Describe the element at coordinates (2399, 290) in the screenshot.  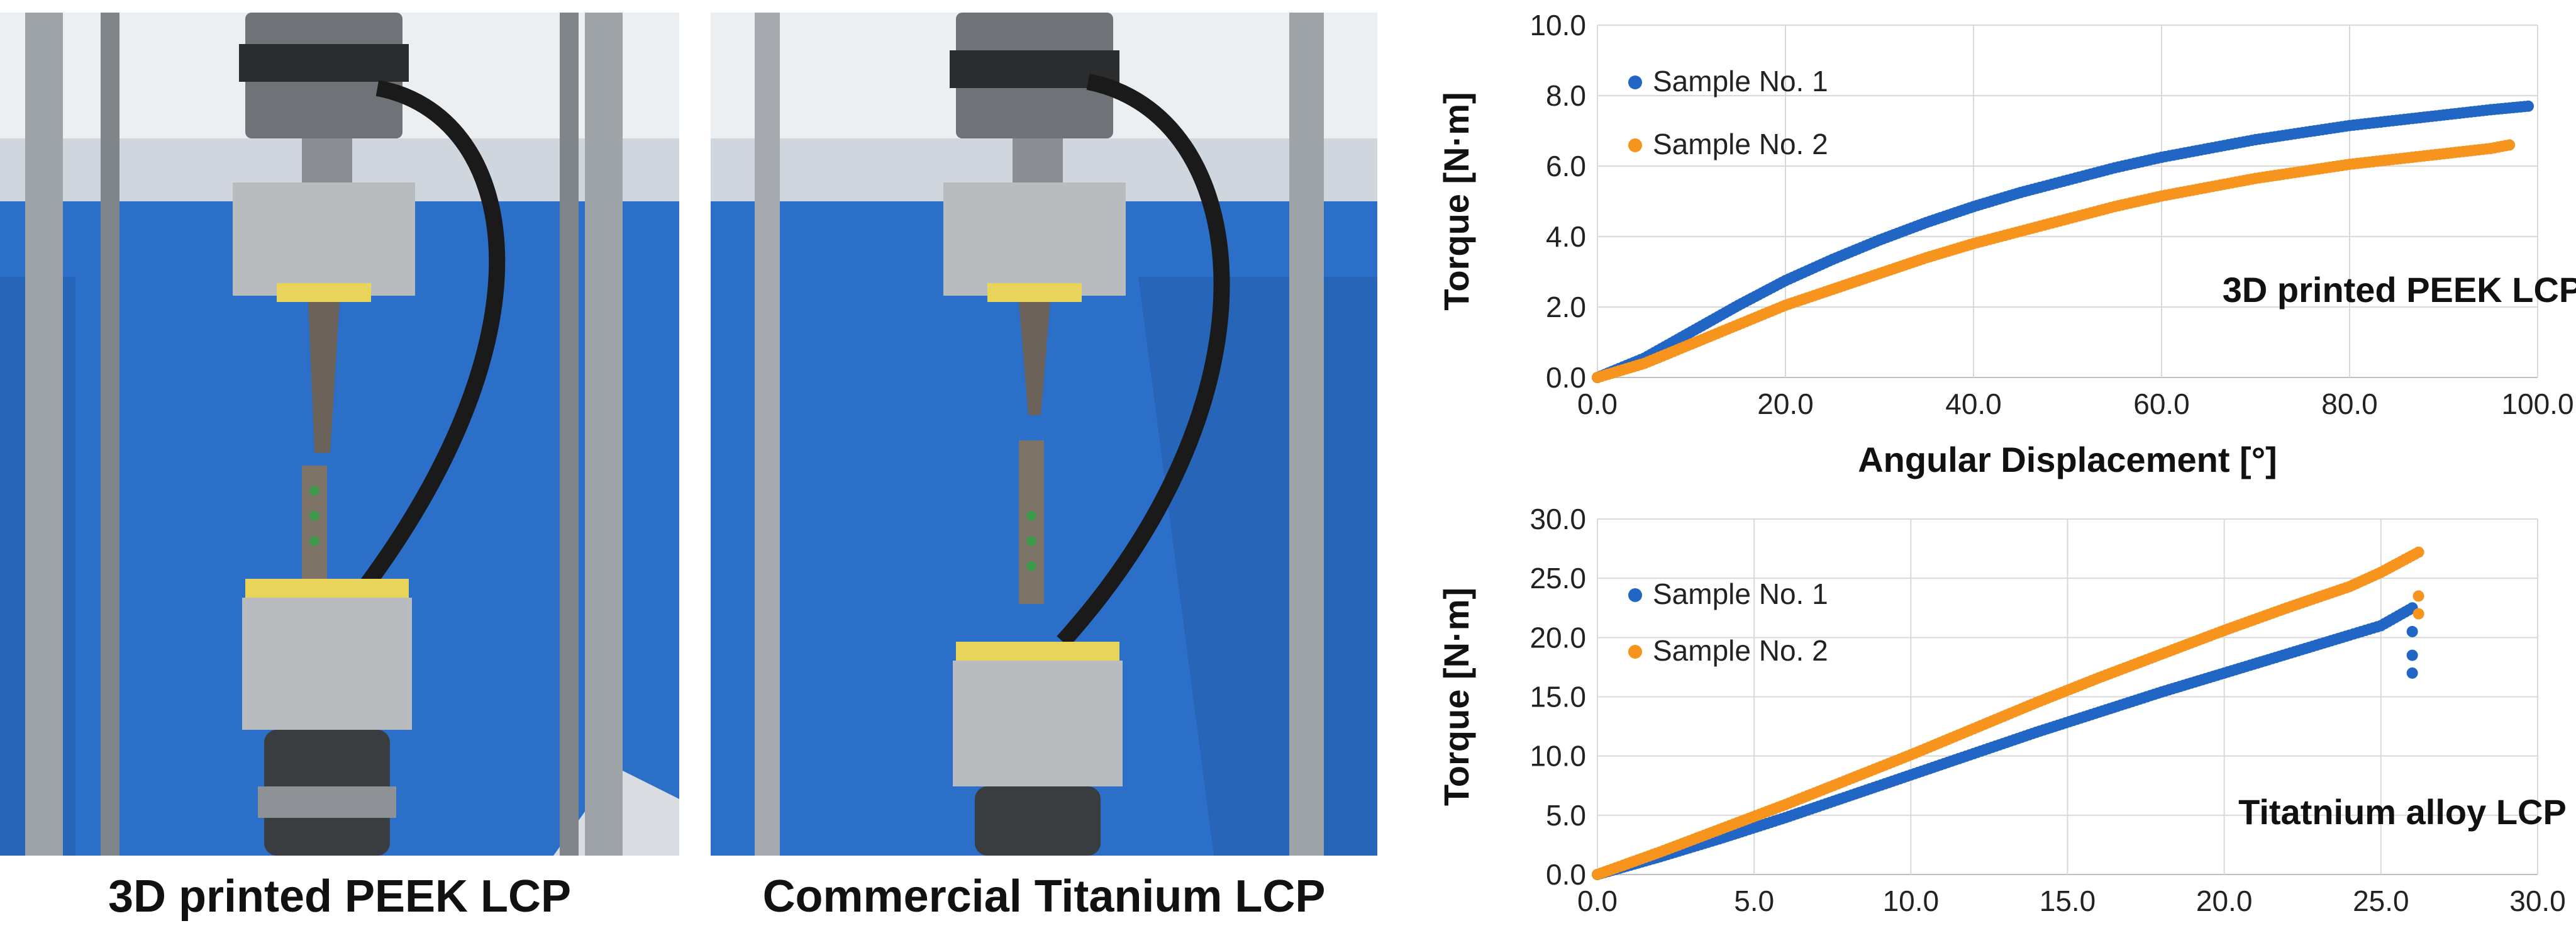
I see `chart-annotation: 3D printed PEEK LCP` at that location.